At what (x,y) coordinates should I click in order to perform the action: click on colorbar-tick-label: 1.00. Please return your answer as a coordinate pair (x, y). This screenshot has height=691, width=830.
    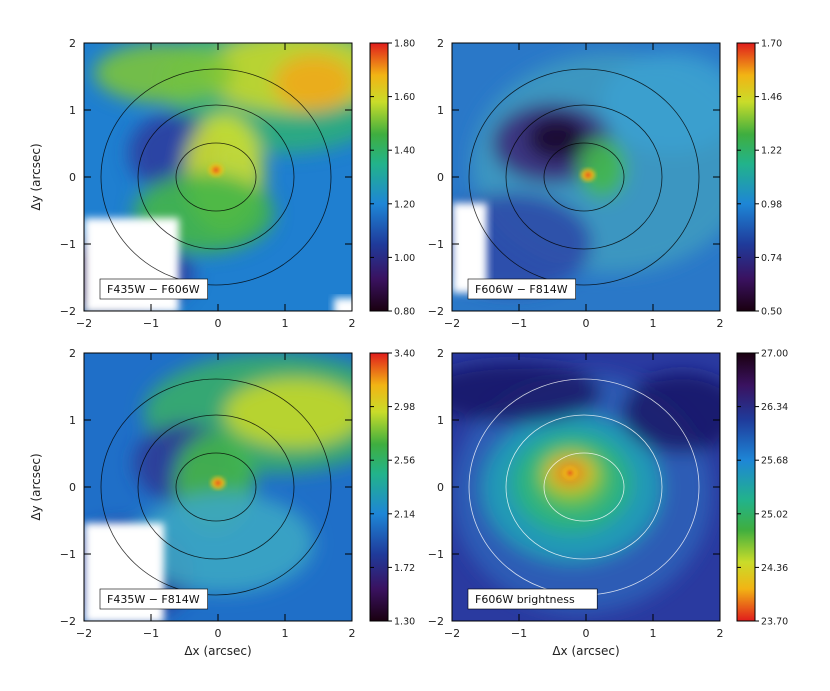
    Looking at the image, I should click on (404, 258).